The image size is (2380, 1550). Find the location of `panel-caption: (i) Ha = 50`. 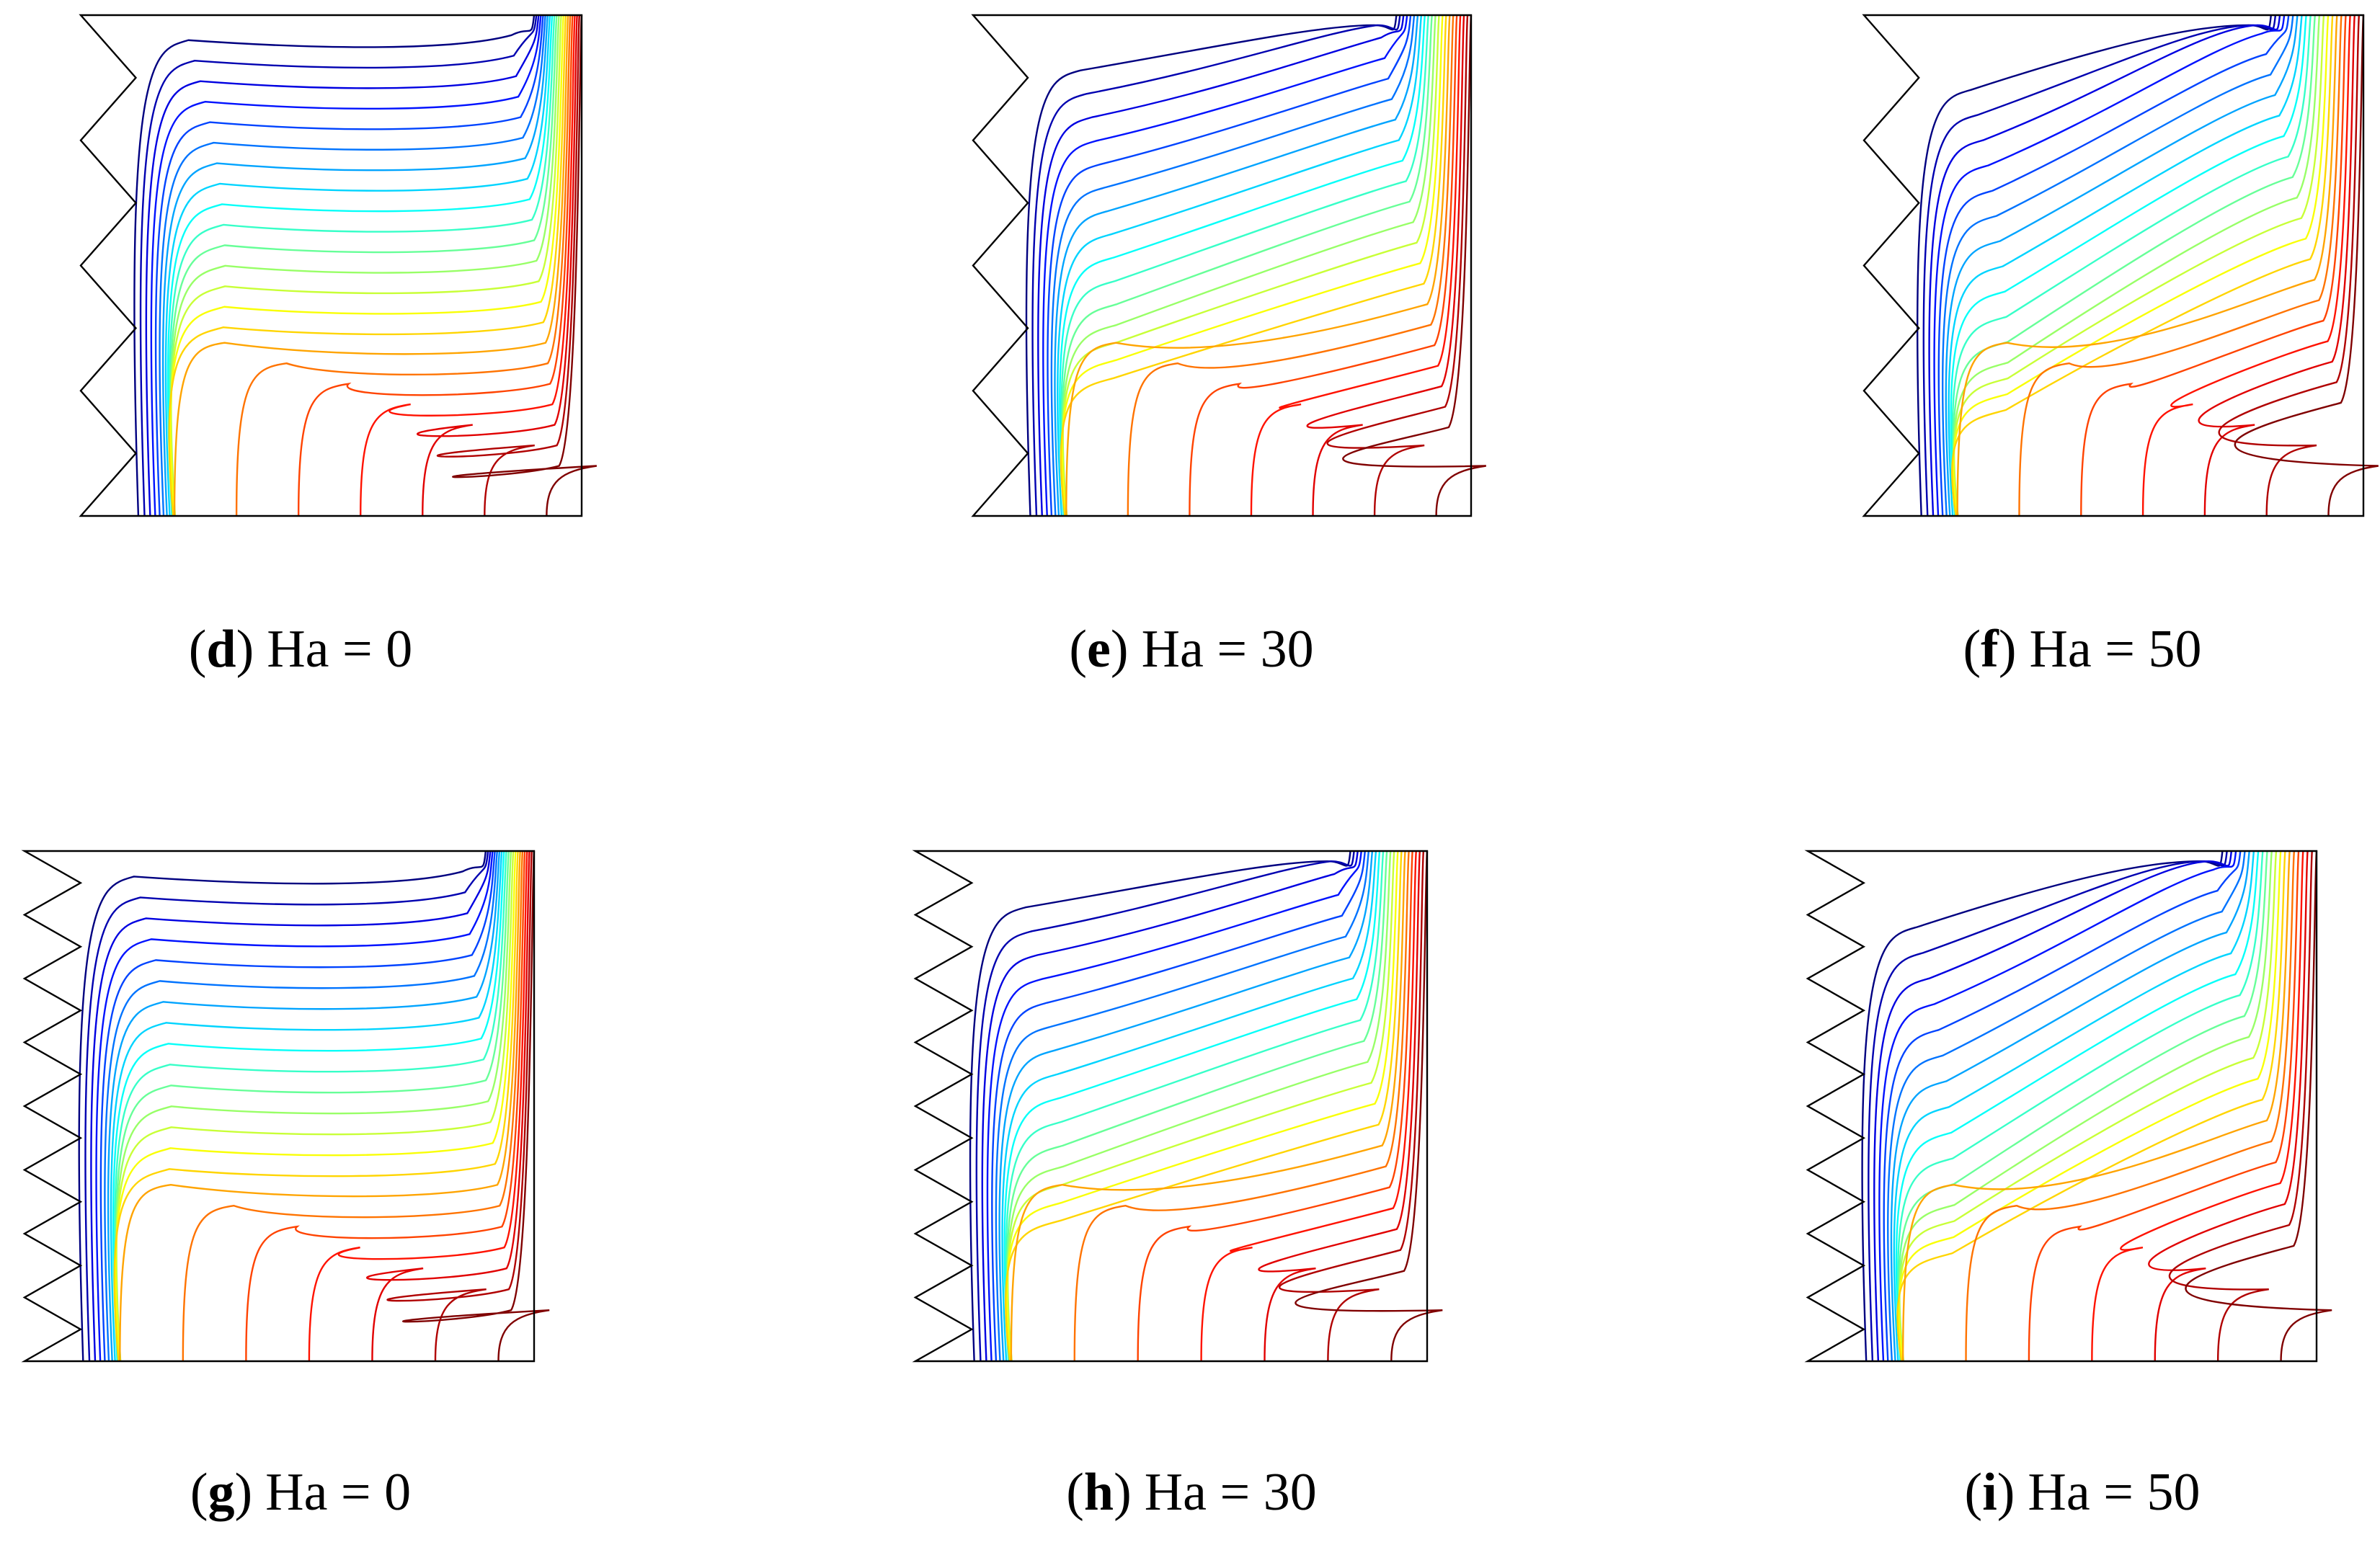

panel-caption: (i) Ha = 50 is located at coordinates (2083, 1492).